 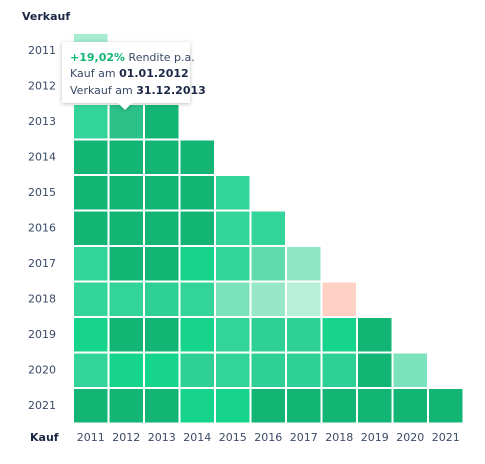 I want to click on y-tick-label: 2012, so click(x=42, y=85).